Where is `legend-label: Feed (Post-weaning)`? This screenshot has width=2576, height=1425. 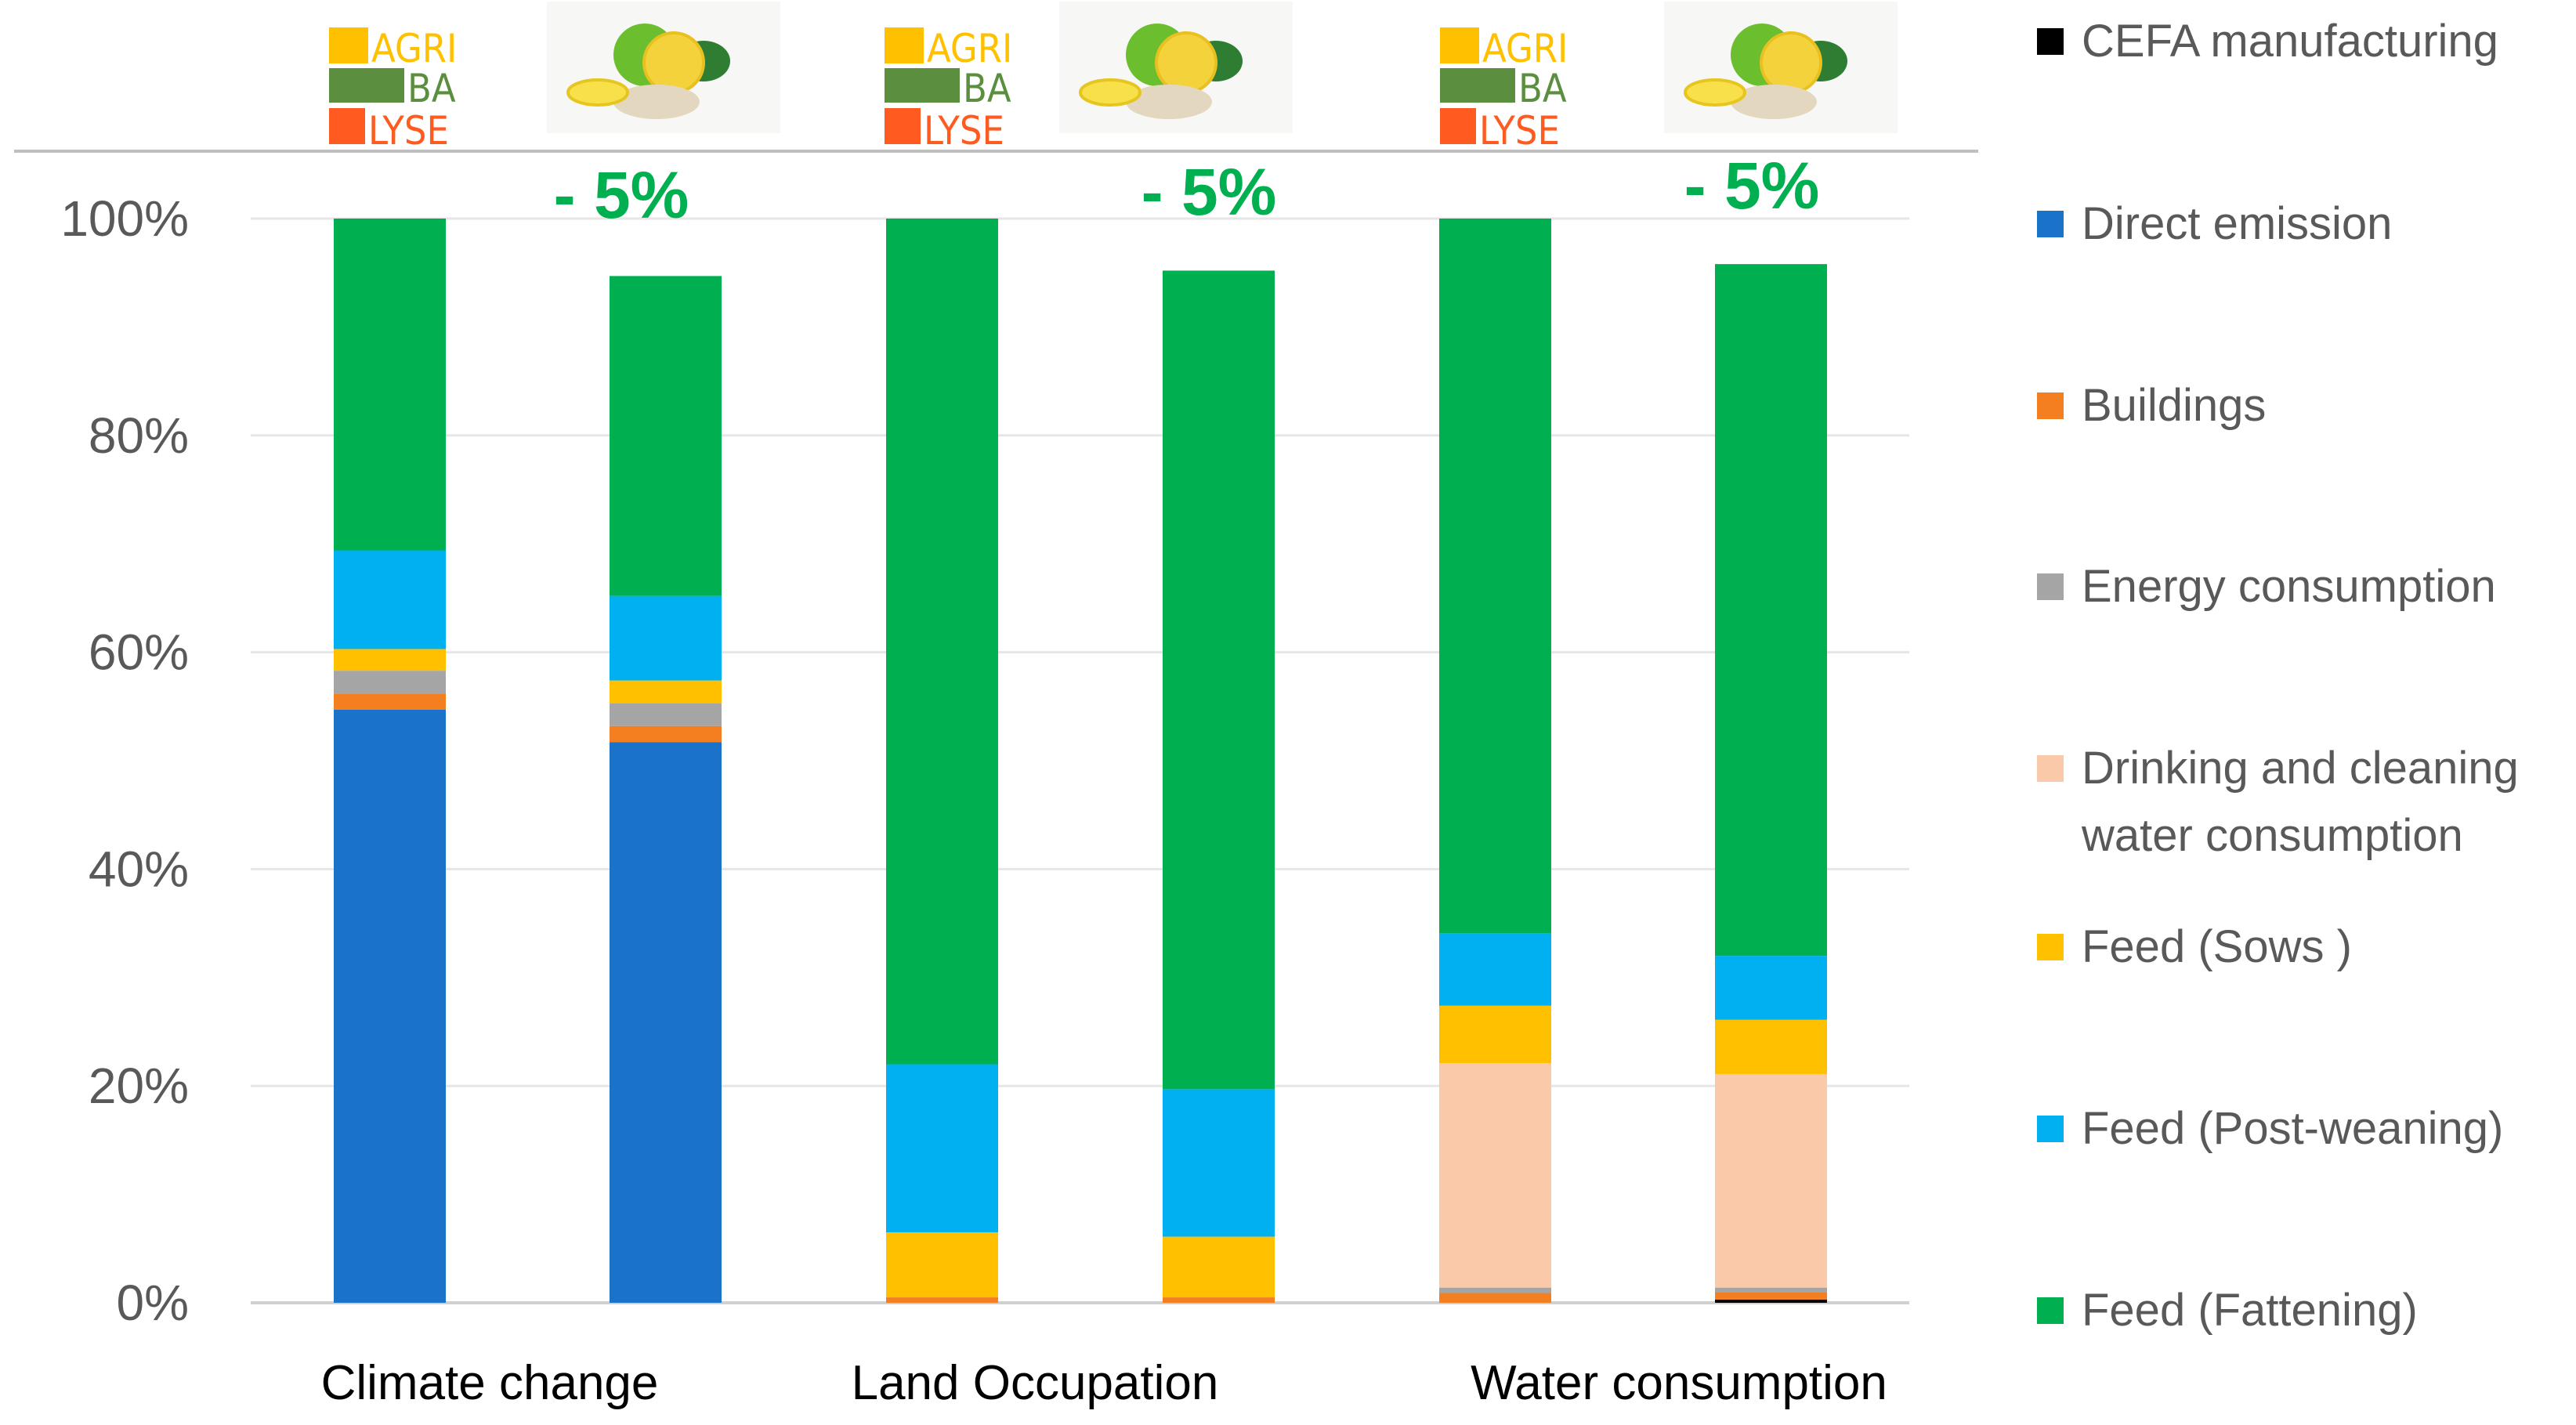
legend-label: Feed (Post-weaning) is located at coordinates (2292, 1128).